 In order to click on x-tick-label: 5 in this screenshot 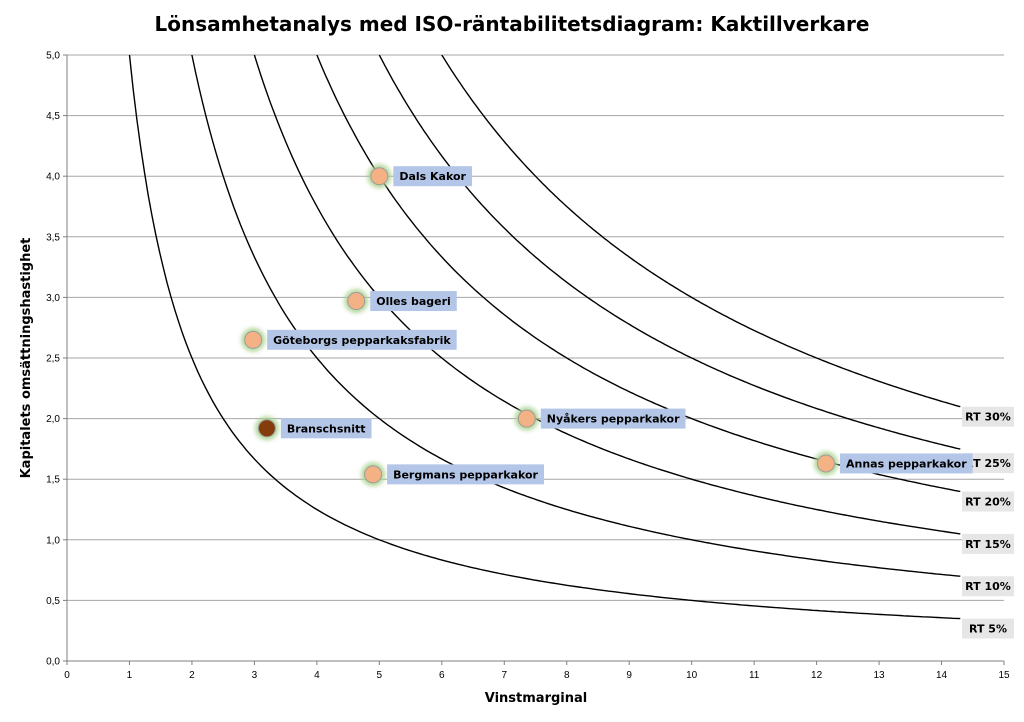, I will do `click(380, 675)`.